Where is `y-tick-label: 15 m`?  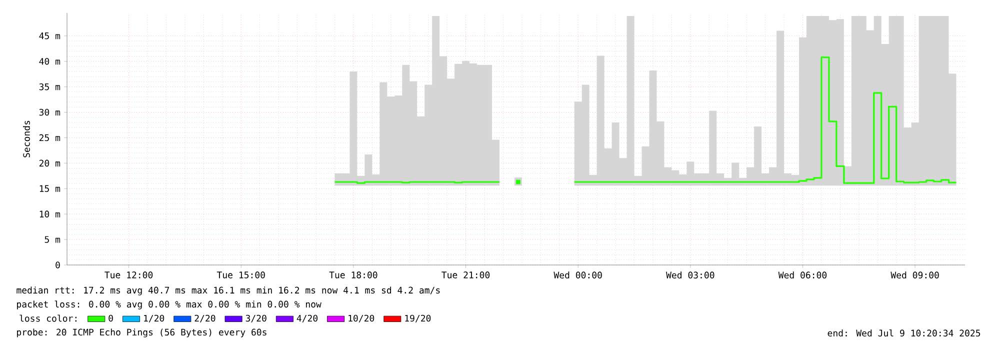 y-tick-label: 15 m is located at coordinates (50, 188).